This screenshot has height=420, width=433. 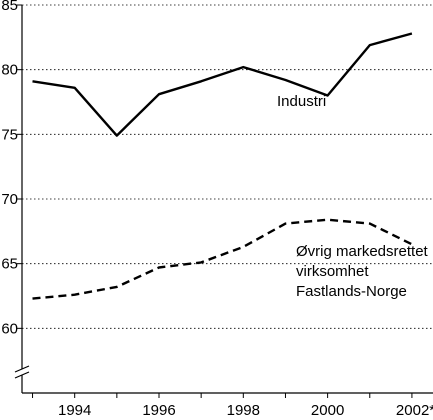 What do you see at coordinates (74, 410) in the screenshot?
I see `x-tick-label: 1994` at bounding box center [74, 410].